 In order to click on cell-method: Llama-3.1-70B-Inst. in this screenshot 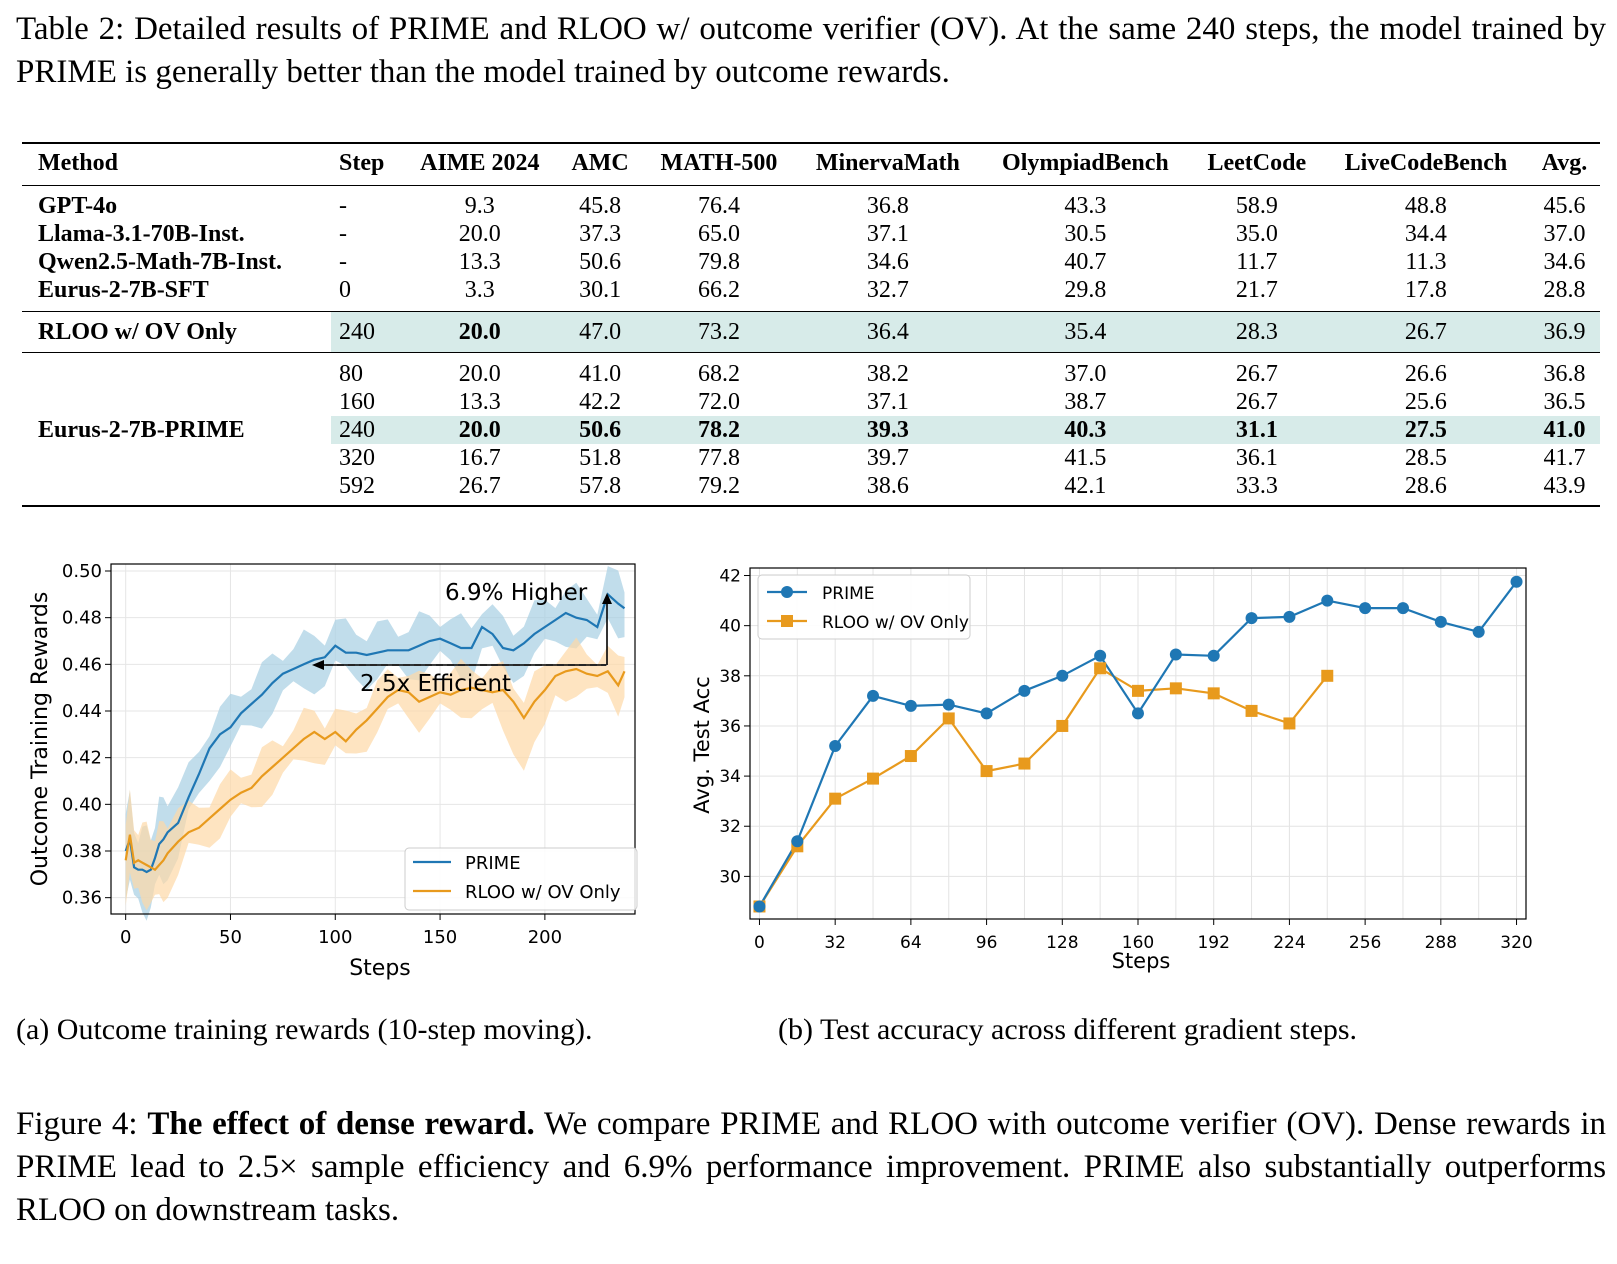, I will do `click(141, 234)`.